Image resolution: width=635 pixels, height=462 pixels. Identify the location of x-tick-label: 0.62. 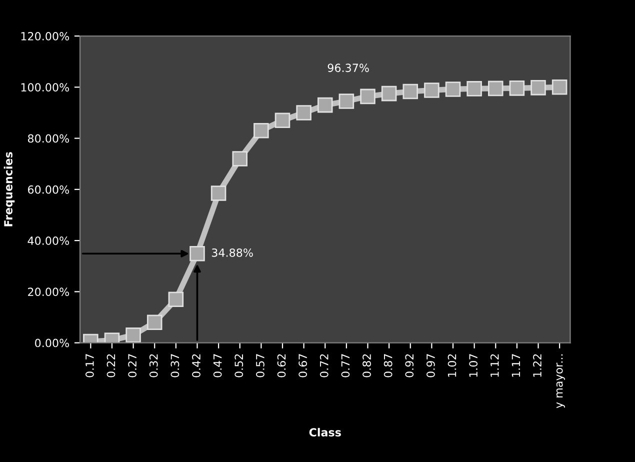
(281, 366).